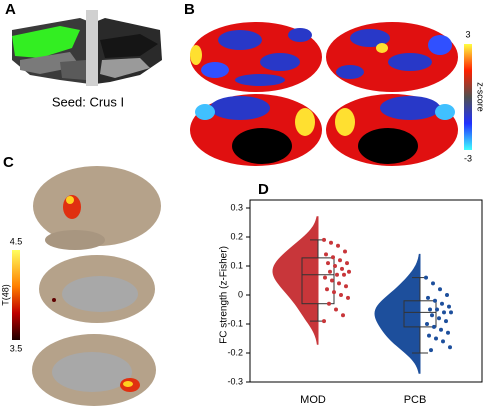  What do you see at coordinates (240, 294) in the screenshot?
I see `y-tick-label: 0` at bounding box center [240, 294].